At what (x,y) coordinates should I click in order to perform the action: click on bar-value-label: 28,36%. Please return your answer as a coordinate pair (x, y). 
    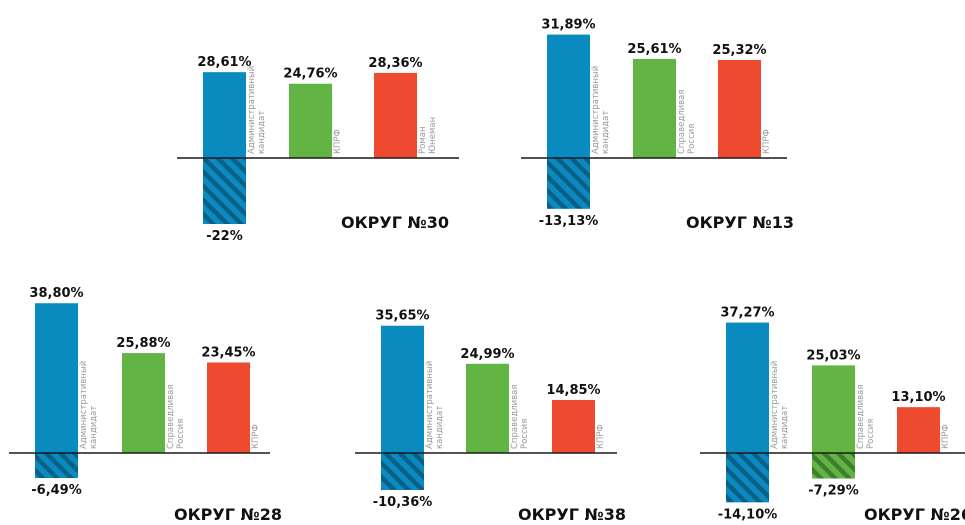
    Looking at the image, I should click on (395, 63).